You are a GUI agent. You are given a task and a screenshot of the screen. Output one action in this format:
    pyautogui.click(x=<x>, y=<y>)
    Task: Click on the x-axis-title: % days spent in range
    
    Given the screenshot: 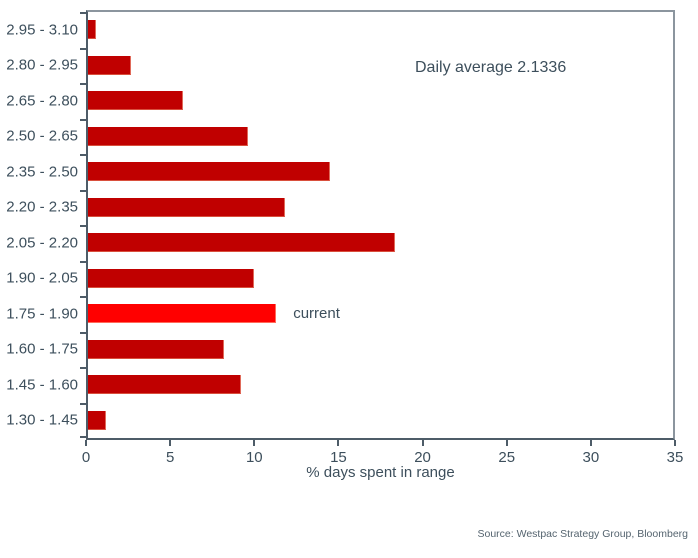 What is the action you would take?
    pyautogui.click(x=380, y=472)
    